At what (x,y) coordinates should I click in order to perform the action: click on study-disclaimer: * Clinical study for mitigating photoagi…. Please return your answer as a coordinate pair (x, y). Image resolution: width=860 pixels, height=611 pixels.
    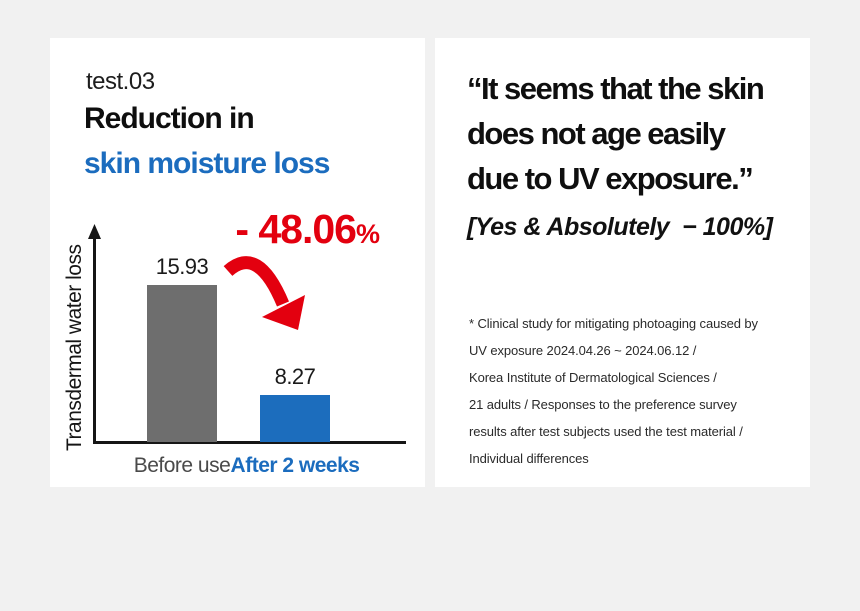
    Looking at the image, I should click on (613, 391).